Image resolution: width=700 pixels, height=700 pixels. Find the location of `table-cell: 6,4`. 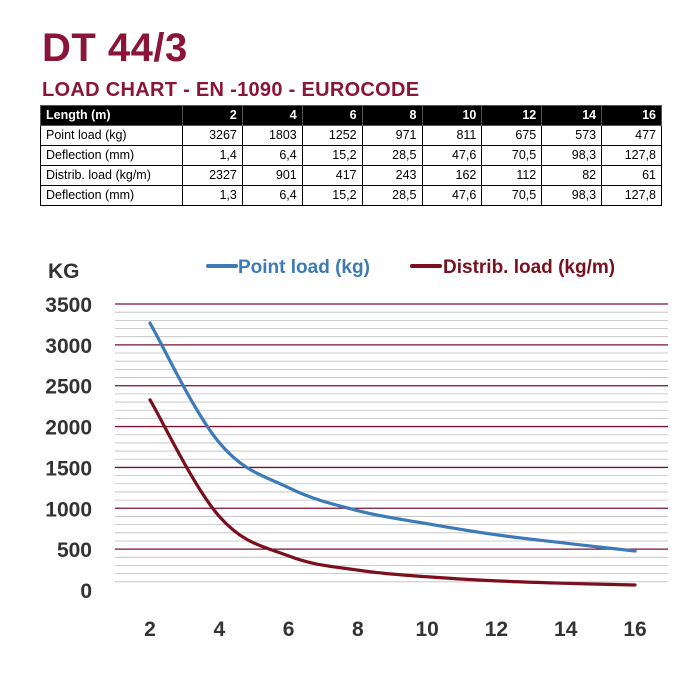

table-cell: 6,4 is located at coordinates (272, 195).